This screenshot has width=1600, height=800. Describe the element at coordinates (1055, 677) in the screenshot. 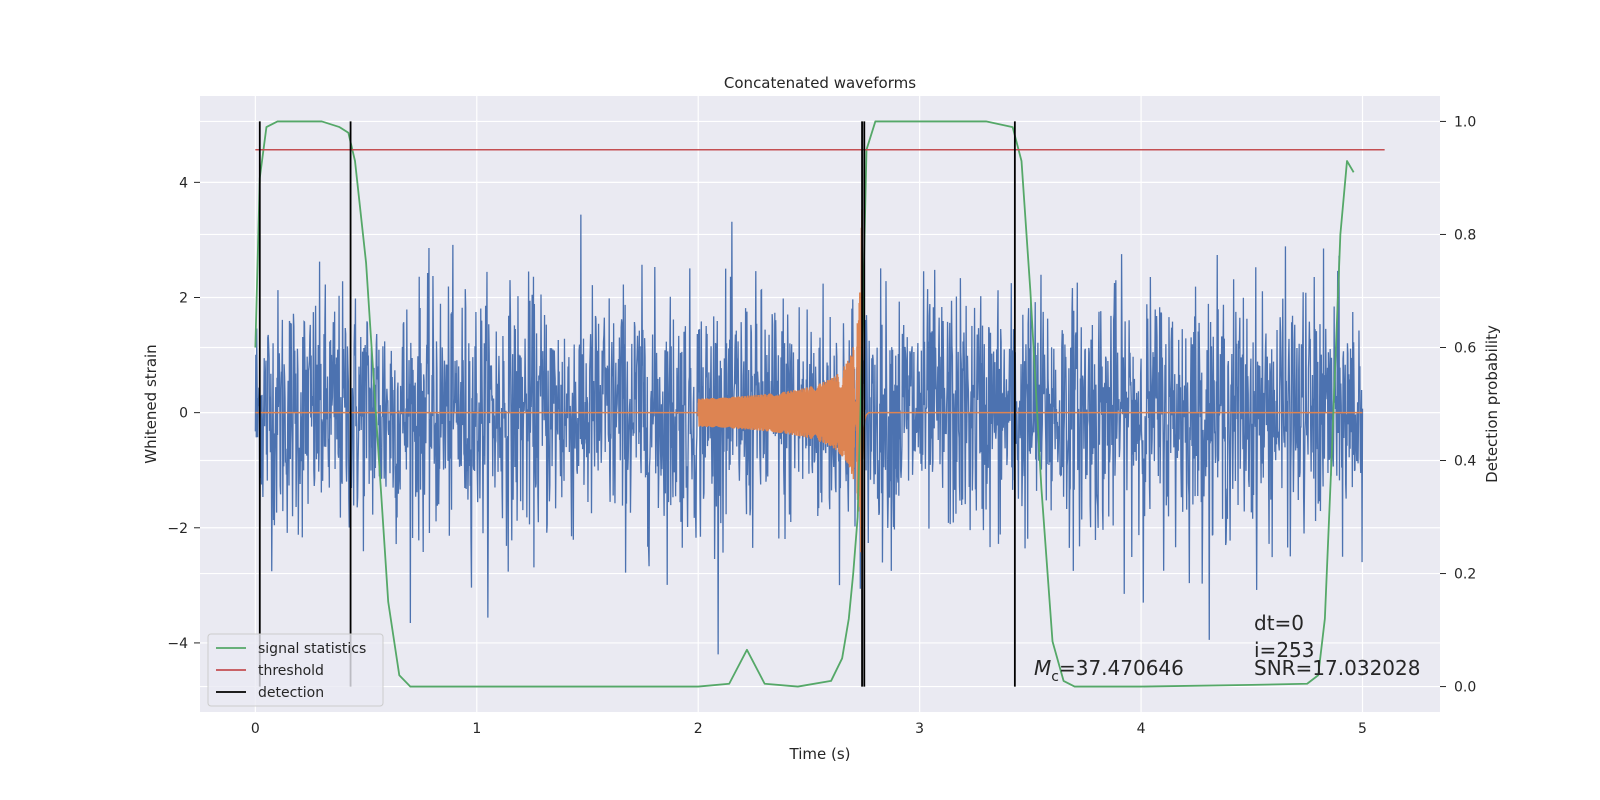

I see `annotation-chirp-mass-subscript: c` at that location.